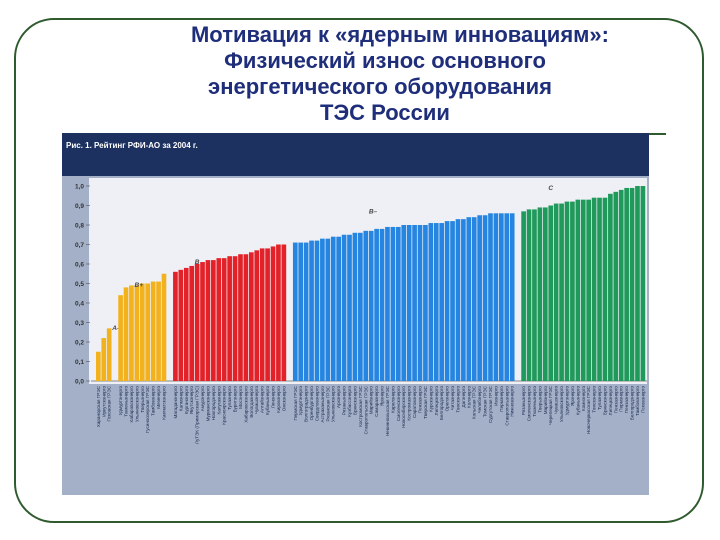 The image size is (720, 540). I want to click on x-tick-label: Кубаньэнерго, so click(577, 401).